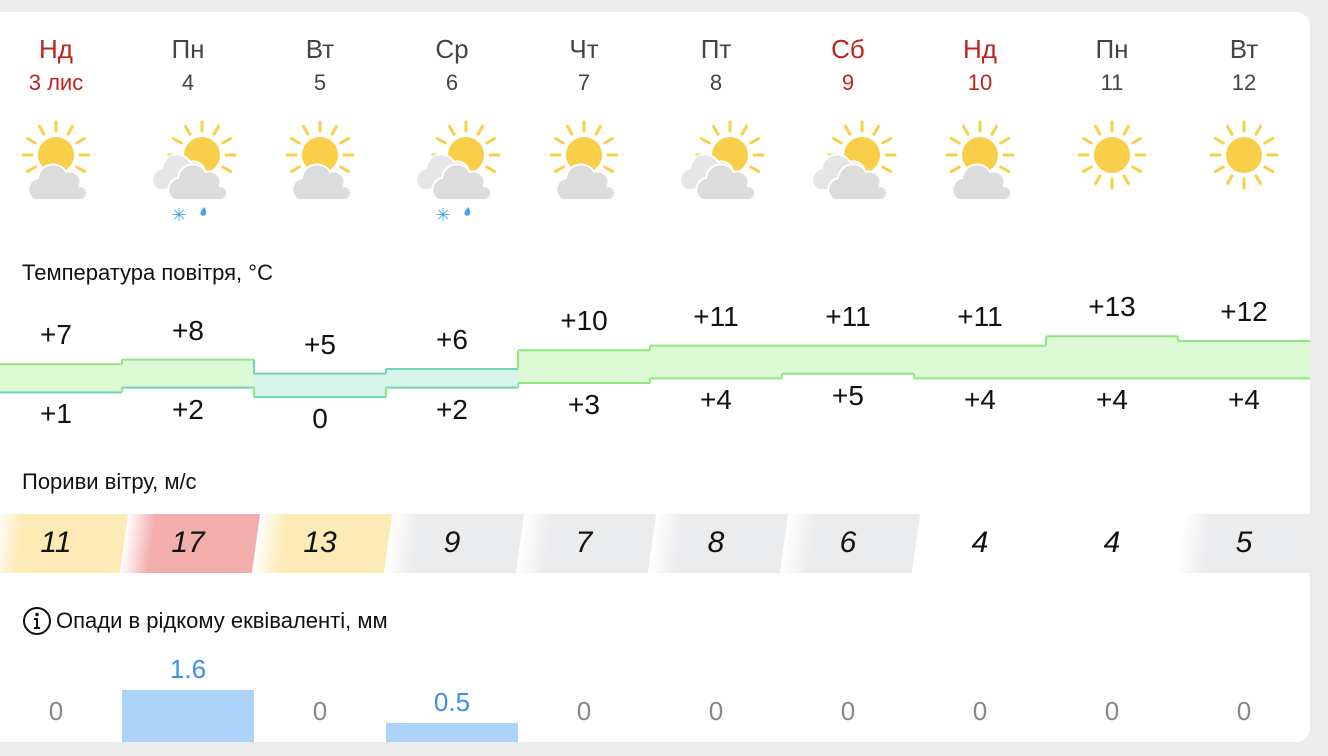 The height and width of the screenshot is (756, 1328). Describe the element at coordinates (1112, 82) in the screenshot. I see `day-date: 11` at that location.